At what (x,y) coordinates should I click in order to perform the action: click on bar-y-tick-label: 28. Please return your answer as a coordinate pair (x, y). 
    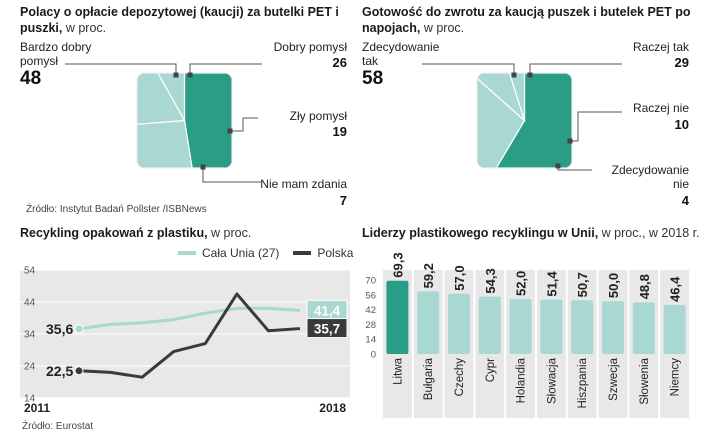
    Looking at the image, I should click on (370, 325).